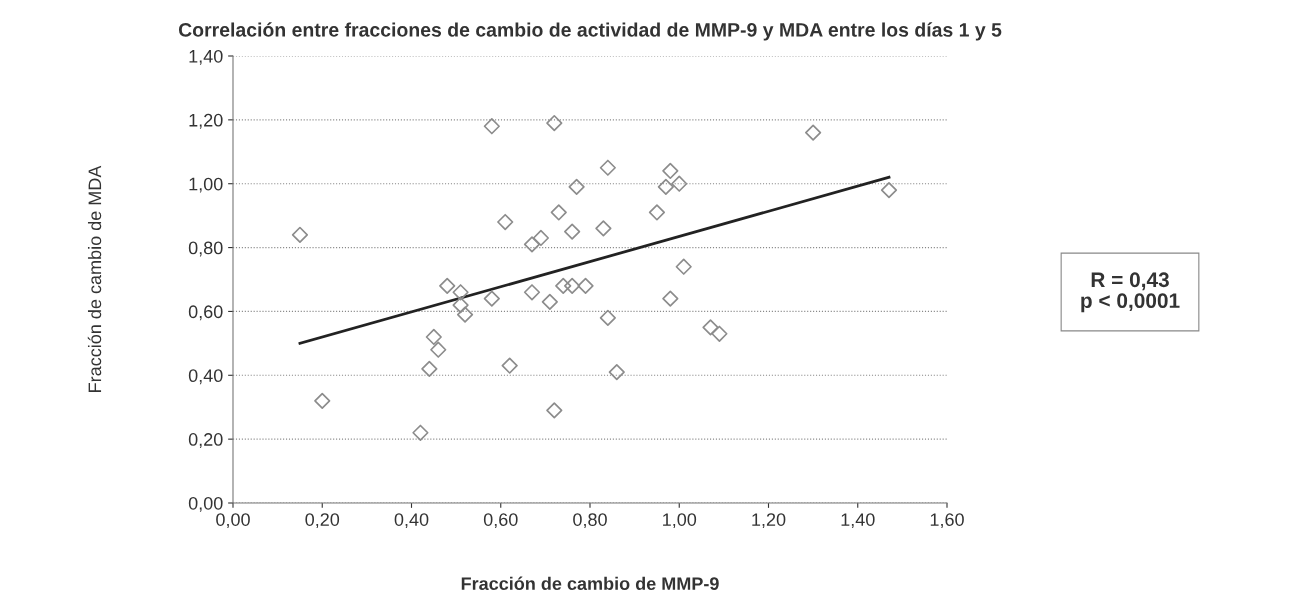 The width and height of the screenshot is (1302, 599). Describe the element at coordinates (1130, 292) in the screenshot. I see `text: R = 0,43 p < 0,0001` at that location.